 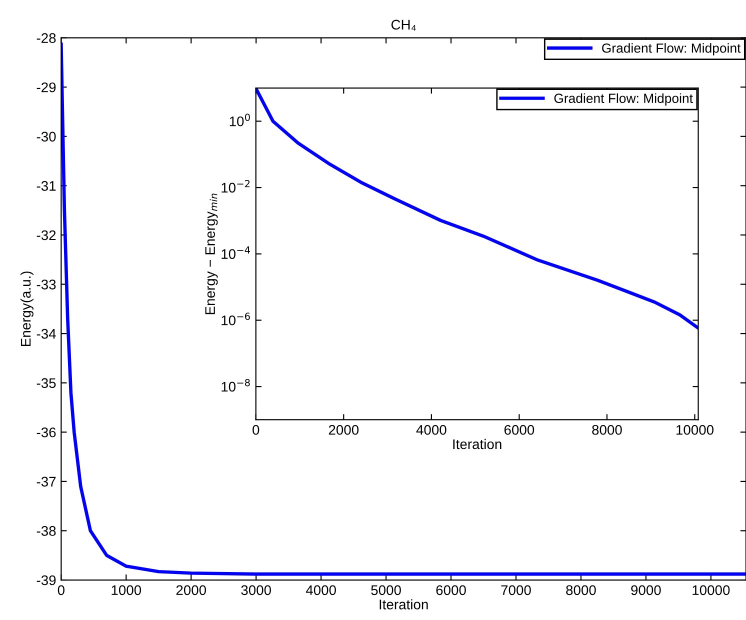 I want to click on x-tick-label: 3000, so click(x=256, y=590).